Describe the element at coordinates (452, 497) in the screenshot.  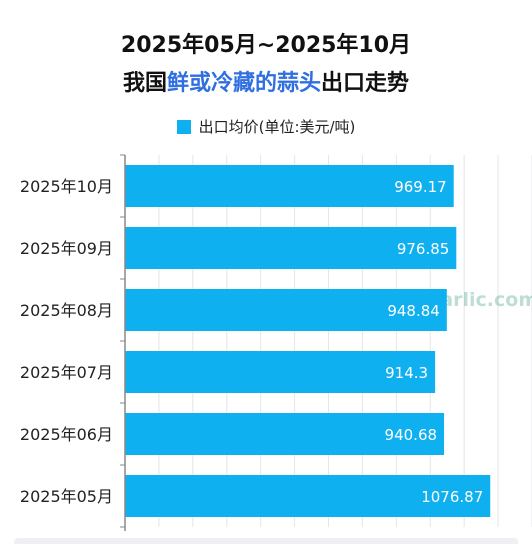
I see `data-label: 1076.87` at that location.